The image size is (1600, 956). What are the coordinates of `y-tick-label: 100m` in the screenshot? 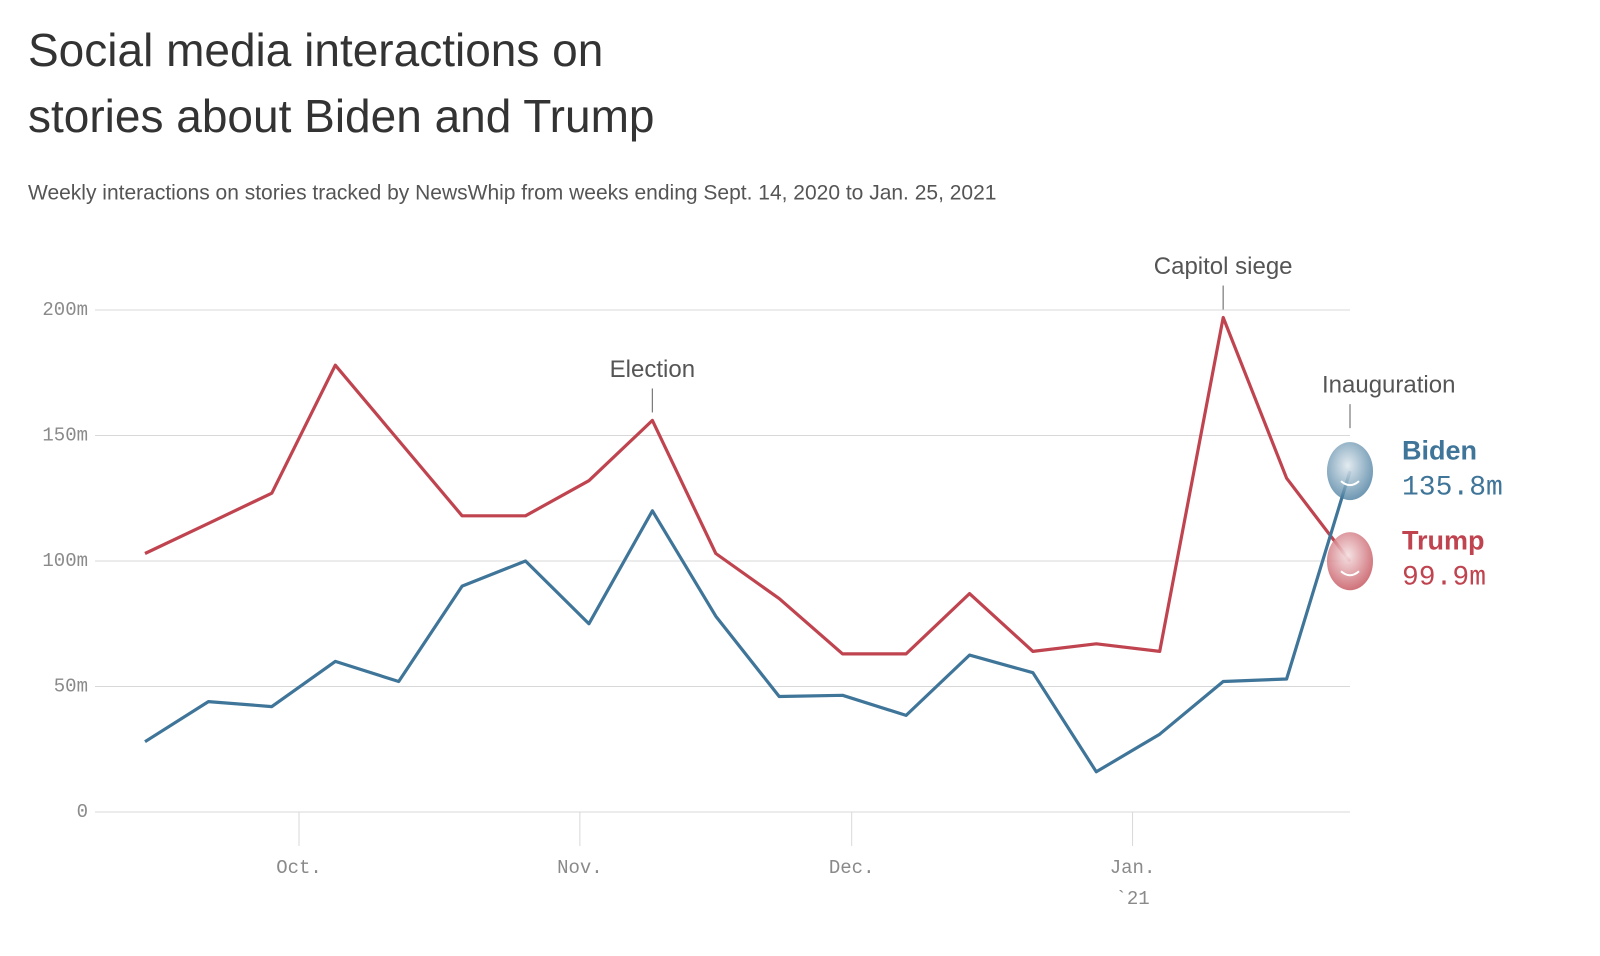 It's located at (65, 561).